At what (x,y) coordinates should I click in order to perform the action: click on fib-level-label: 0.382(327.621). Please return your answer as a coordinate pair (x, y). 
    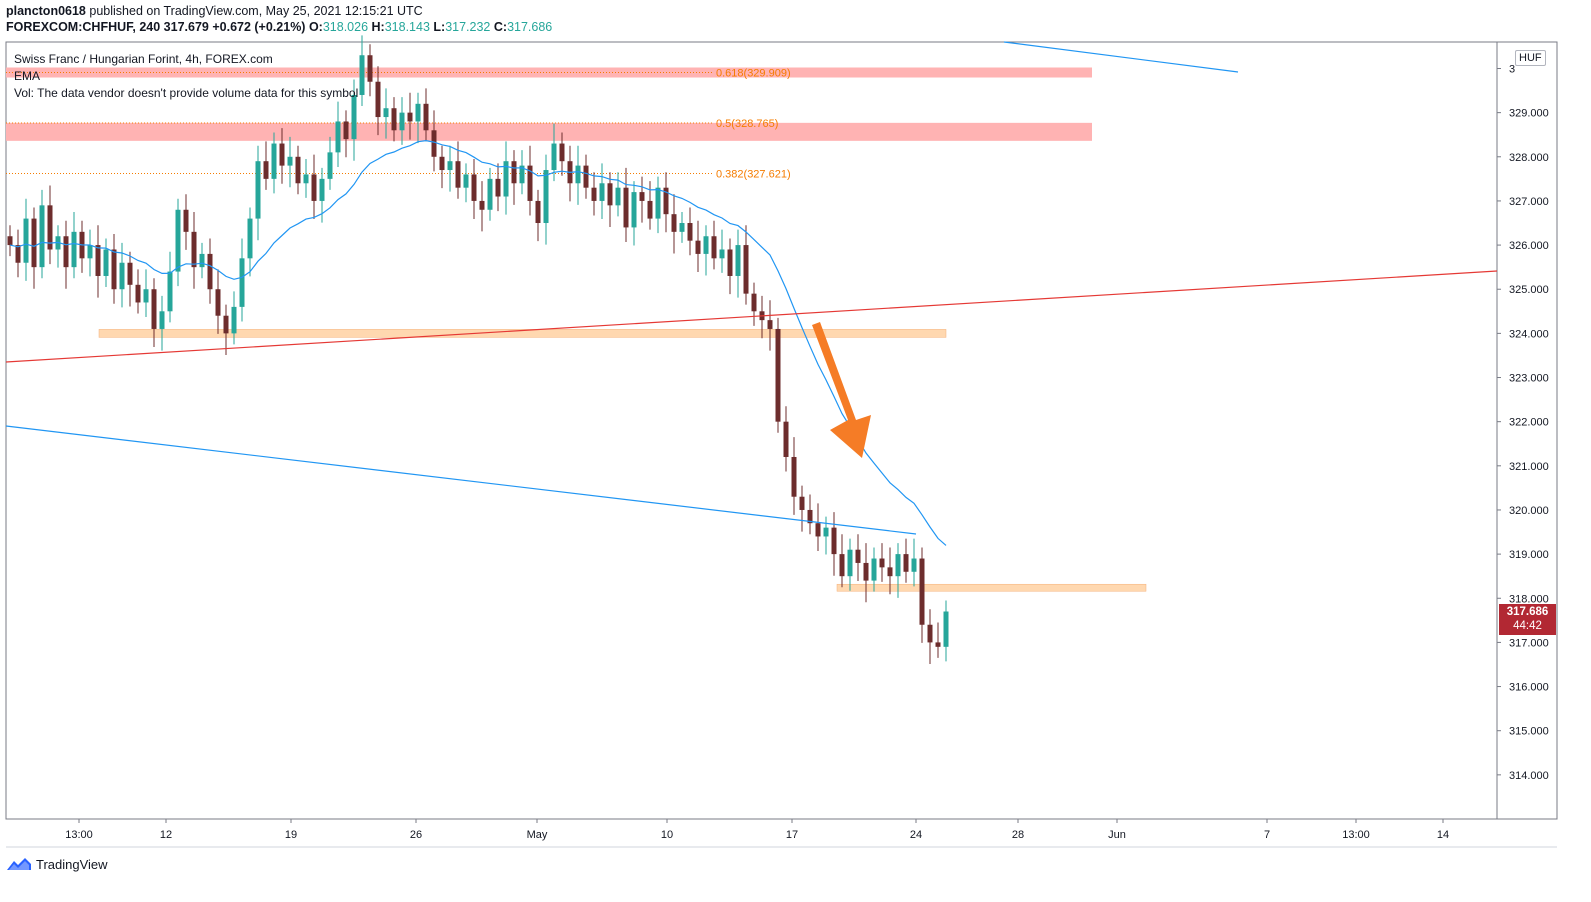
    Looking at the image, I should click on (753, 175).